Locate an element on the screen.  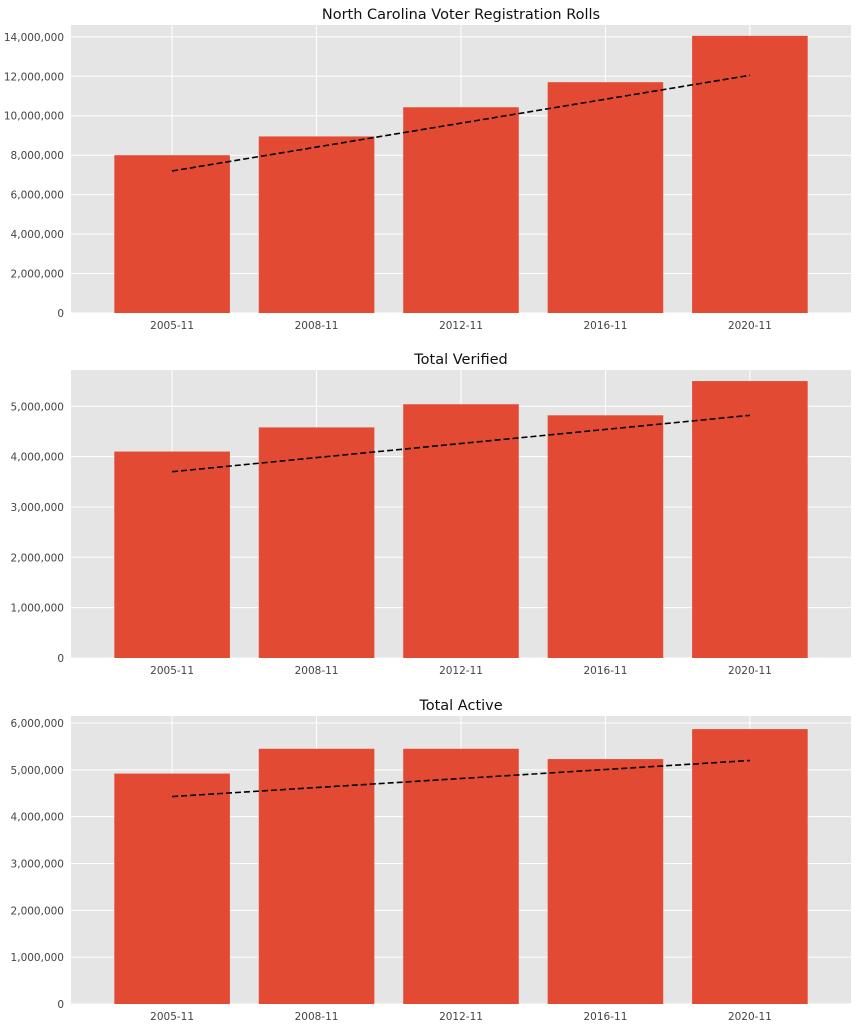
chart-title: Total Active is located at coordinates (460, 706).